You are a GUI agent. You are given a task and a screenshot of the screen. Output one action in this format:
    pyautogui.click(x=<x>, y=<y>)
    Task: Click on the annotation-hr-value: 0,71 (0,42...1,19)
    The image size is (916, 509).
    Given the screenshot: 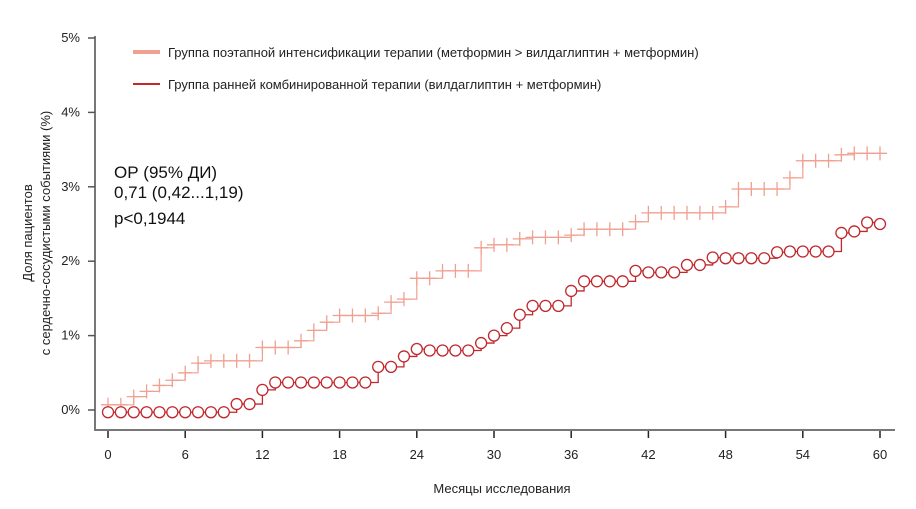 What is the action you would take?
    pyautogui.click(x=178, y=192)
    